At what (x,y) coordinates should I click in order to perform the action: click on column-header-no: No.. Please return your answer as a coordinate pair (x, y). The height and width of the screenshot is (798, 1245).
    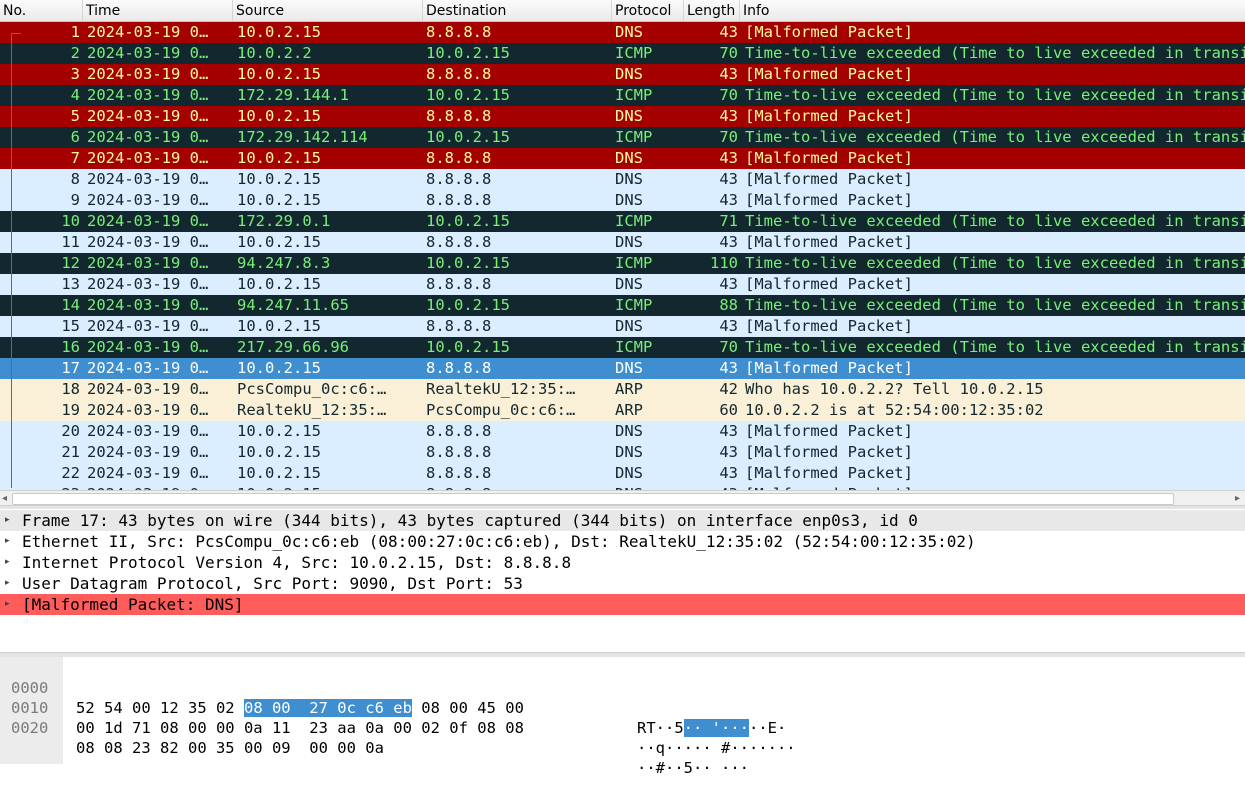
    Looking at the image, I should click on (41, 10).